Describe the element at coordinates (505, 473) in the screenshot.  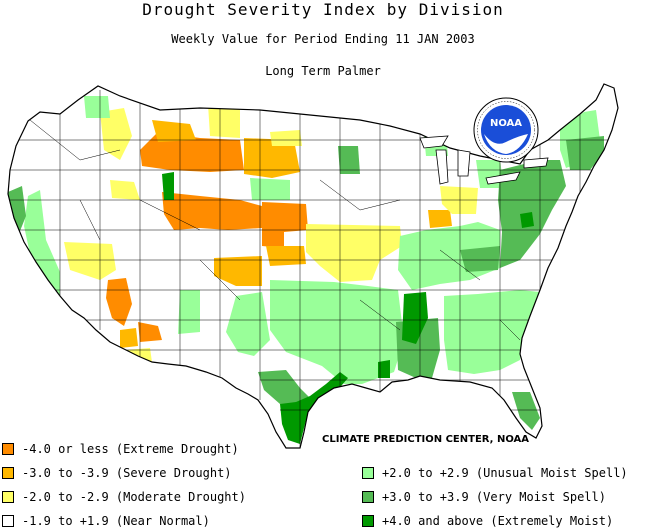
I see `legend-label: +2.0 to +2.9 (Unusual Moist Spell)` at that location.